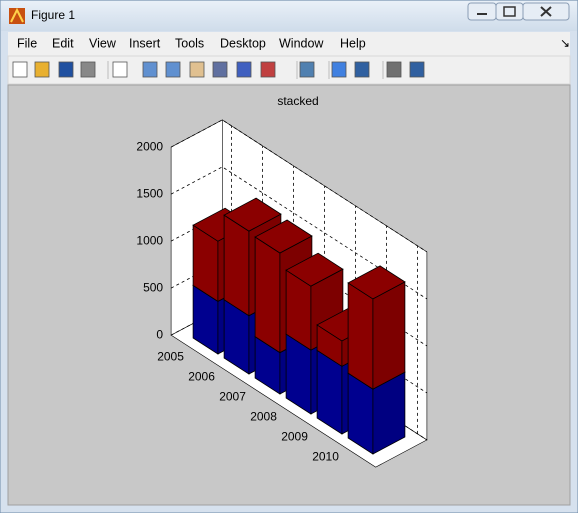  Describe the element at coordinates (145, 43) in the screenshot. I see `menu-item: Insert` at that location.